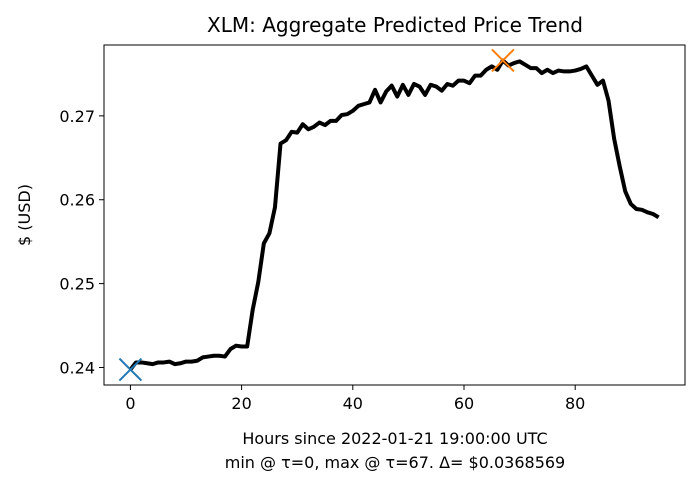  Describe the element at coordinates (395, 25) in the screenshot. I see `chart-title: XLM: Aggregate Predicted Price Trend` at that location.